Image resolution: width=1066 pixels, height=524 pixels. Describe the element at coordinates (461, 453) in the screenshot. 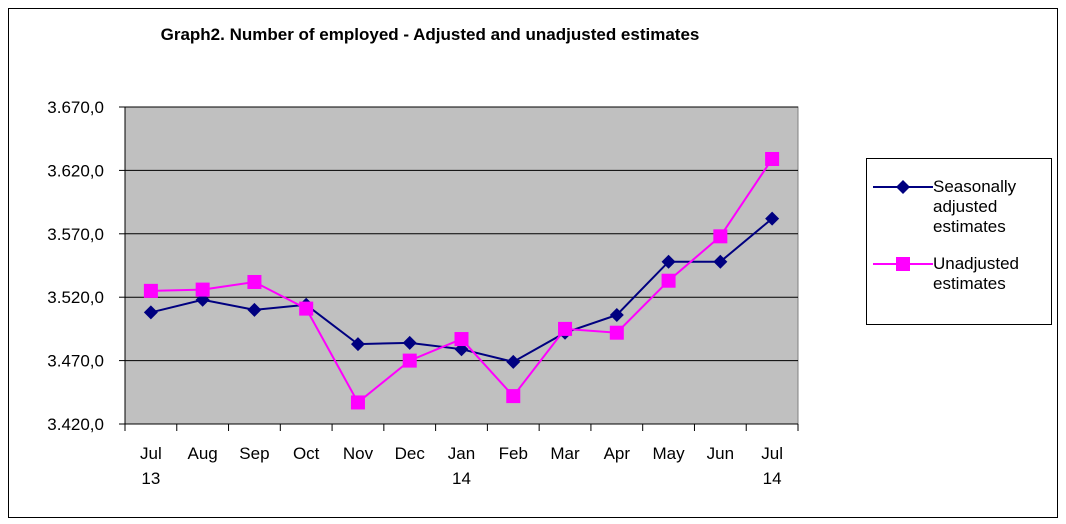

I see `x-tick-label: Jan` at that location.